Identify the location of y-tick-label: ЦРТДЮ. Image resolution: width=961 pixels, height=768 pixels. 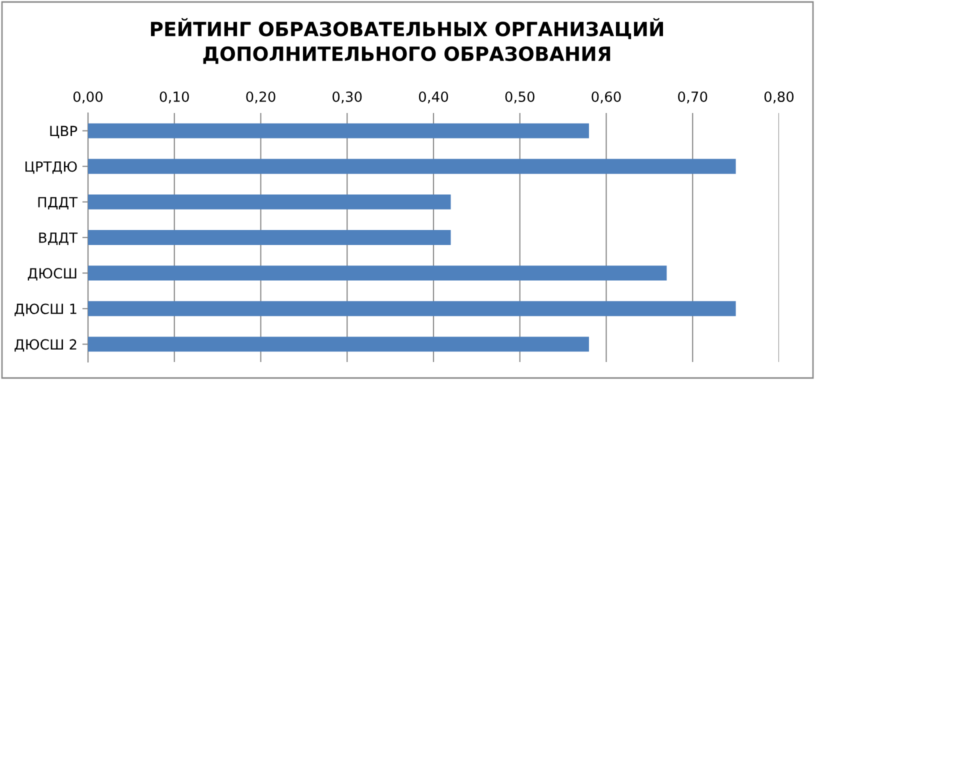
(51, 167).